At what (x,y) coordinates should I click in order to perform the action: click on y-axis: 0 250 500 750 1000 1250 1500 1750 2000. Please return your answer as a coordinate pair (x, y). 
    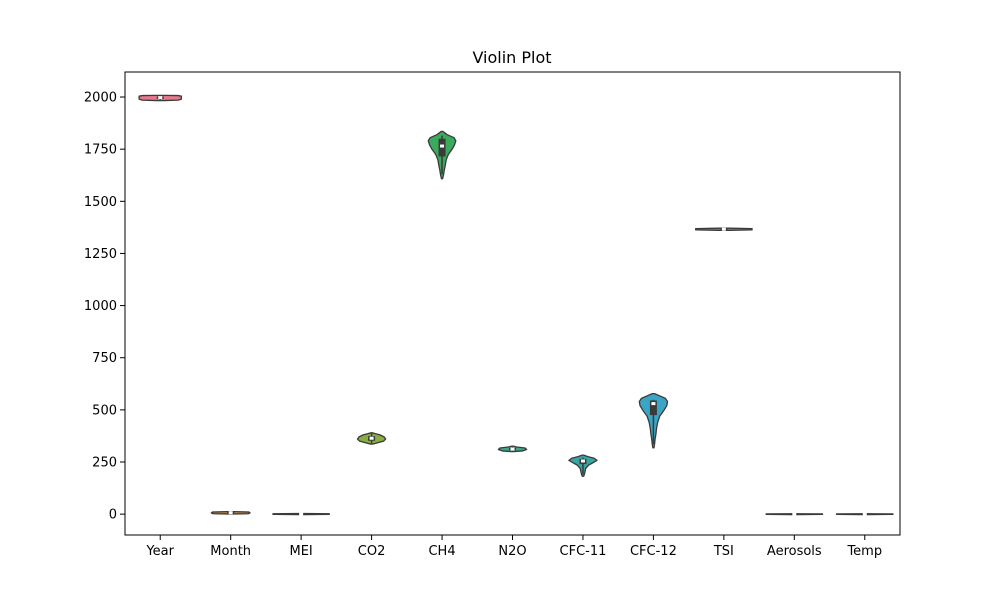
    Looking at the image, I should click on (104, 307).